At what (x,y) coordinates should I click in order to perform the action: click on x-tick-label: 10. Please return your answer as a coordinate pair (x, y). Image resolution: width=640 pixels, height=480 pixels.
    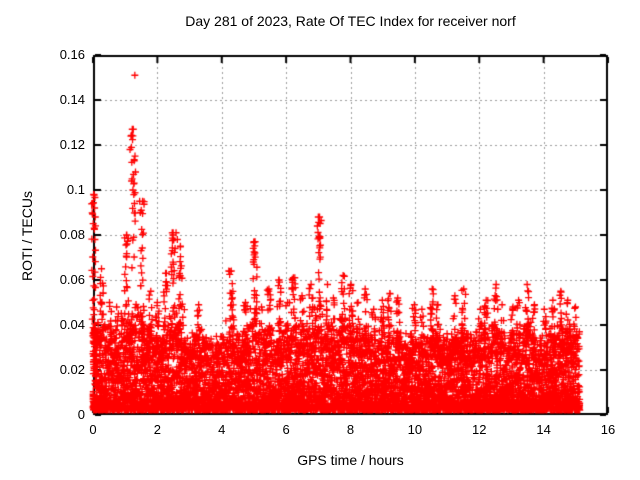
    Looking at the image, I should click on (415, 429).